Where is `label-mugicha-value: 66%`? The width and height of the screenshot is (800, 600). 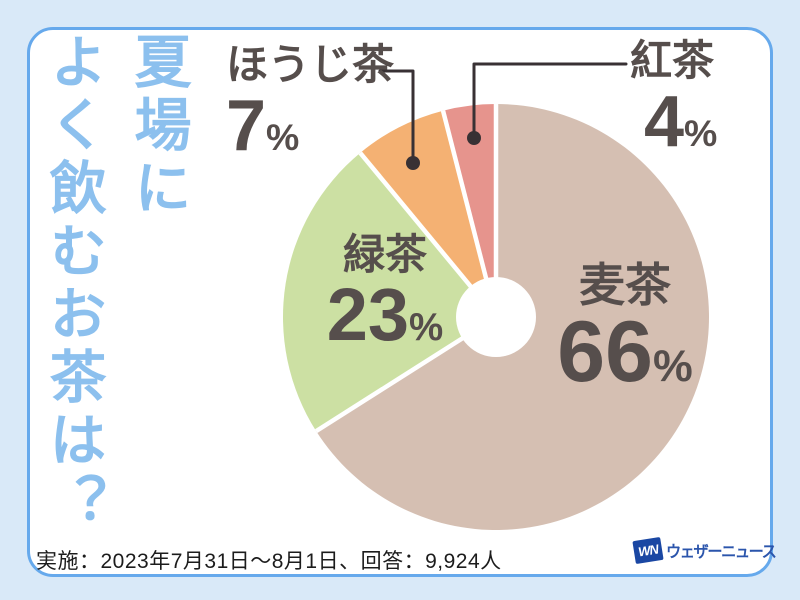 label-mugicha-value: 66% is located at coordinates (625, 352).